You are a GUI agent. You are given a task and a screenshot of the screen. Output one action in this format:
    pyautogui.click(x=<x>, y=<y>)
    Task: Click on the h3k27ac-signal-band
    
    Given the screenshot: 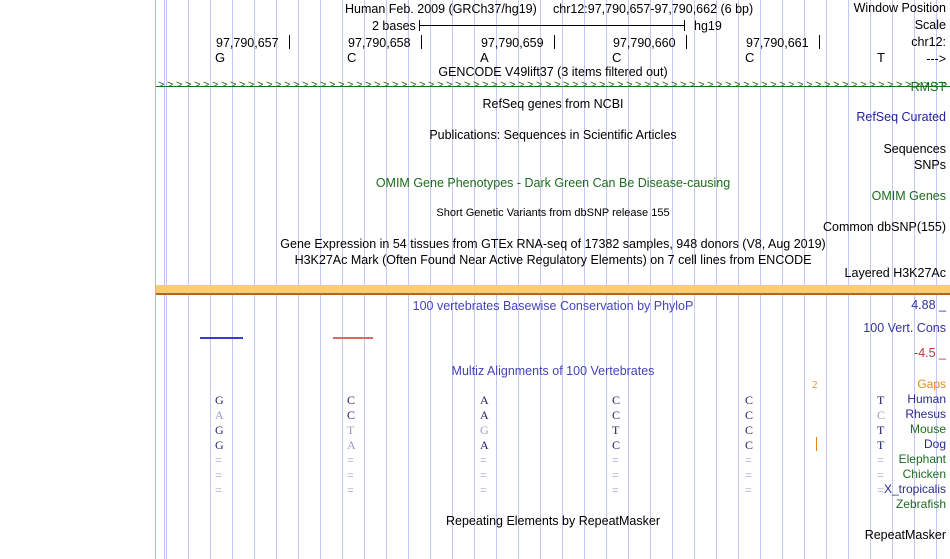 What is the action you would take?
    pyautogui.click(x=553, y=290)
    